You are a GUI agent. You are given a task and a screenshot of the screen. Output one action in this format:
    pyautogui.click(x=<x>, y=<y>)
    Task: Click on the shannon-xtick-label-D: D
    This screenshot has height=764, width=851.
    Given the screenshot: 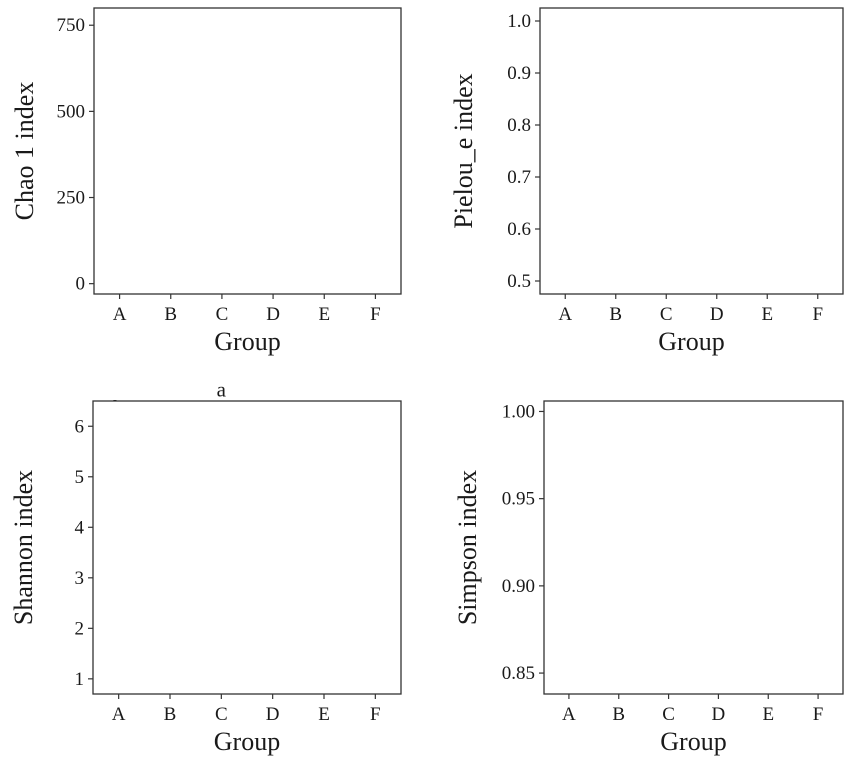 What is the action you would take?
    pyautogui.click(x=273, y=714)
    